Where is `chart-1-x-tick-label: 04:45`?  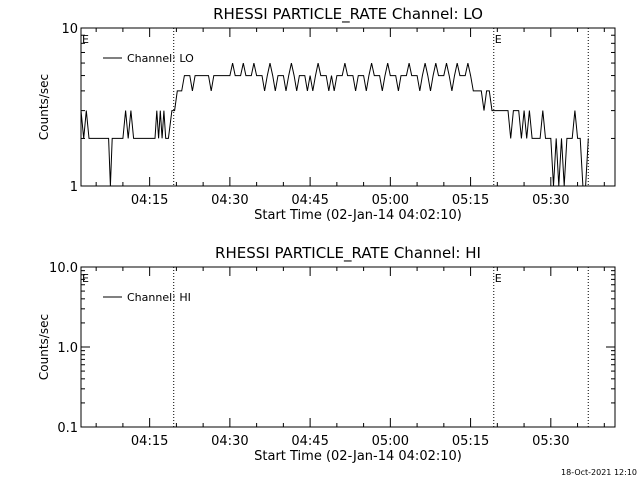 chart-1-x-tick-label: 04:45 is located at coordinates (309, 441).